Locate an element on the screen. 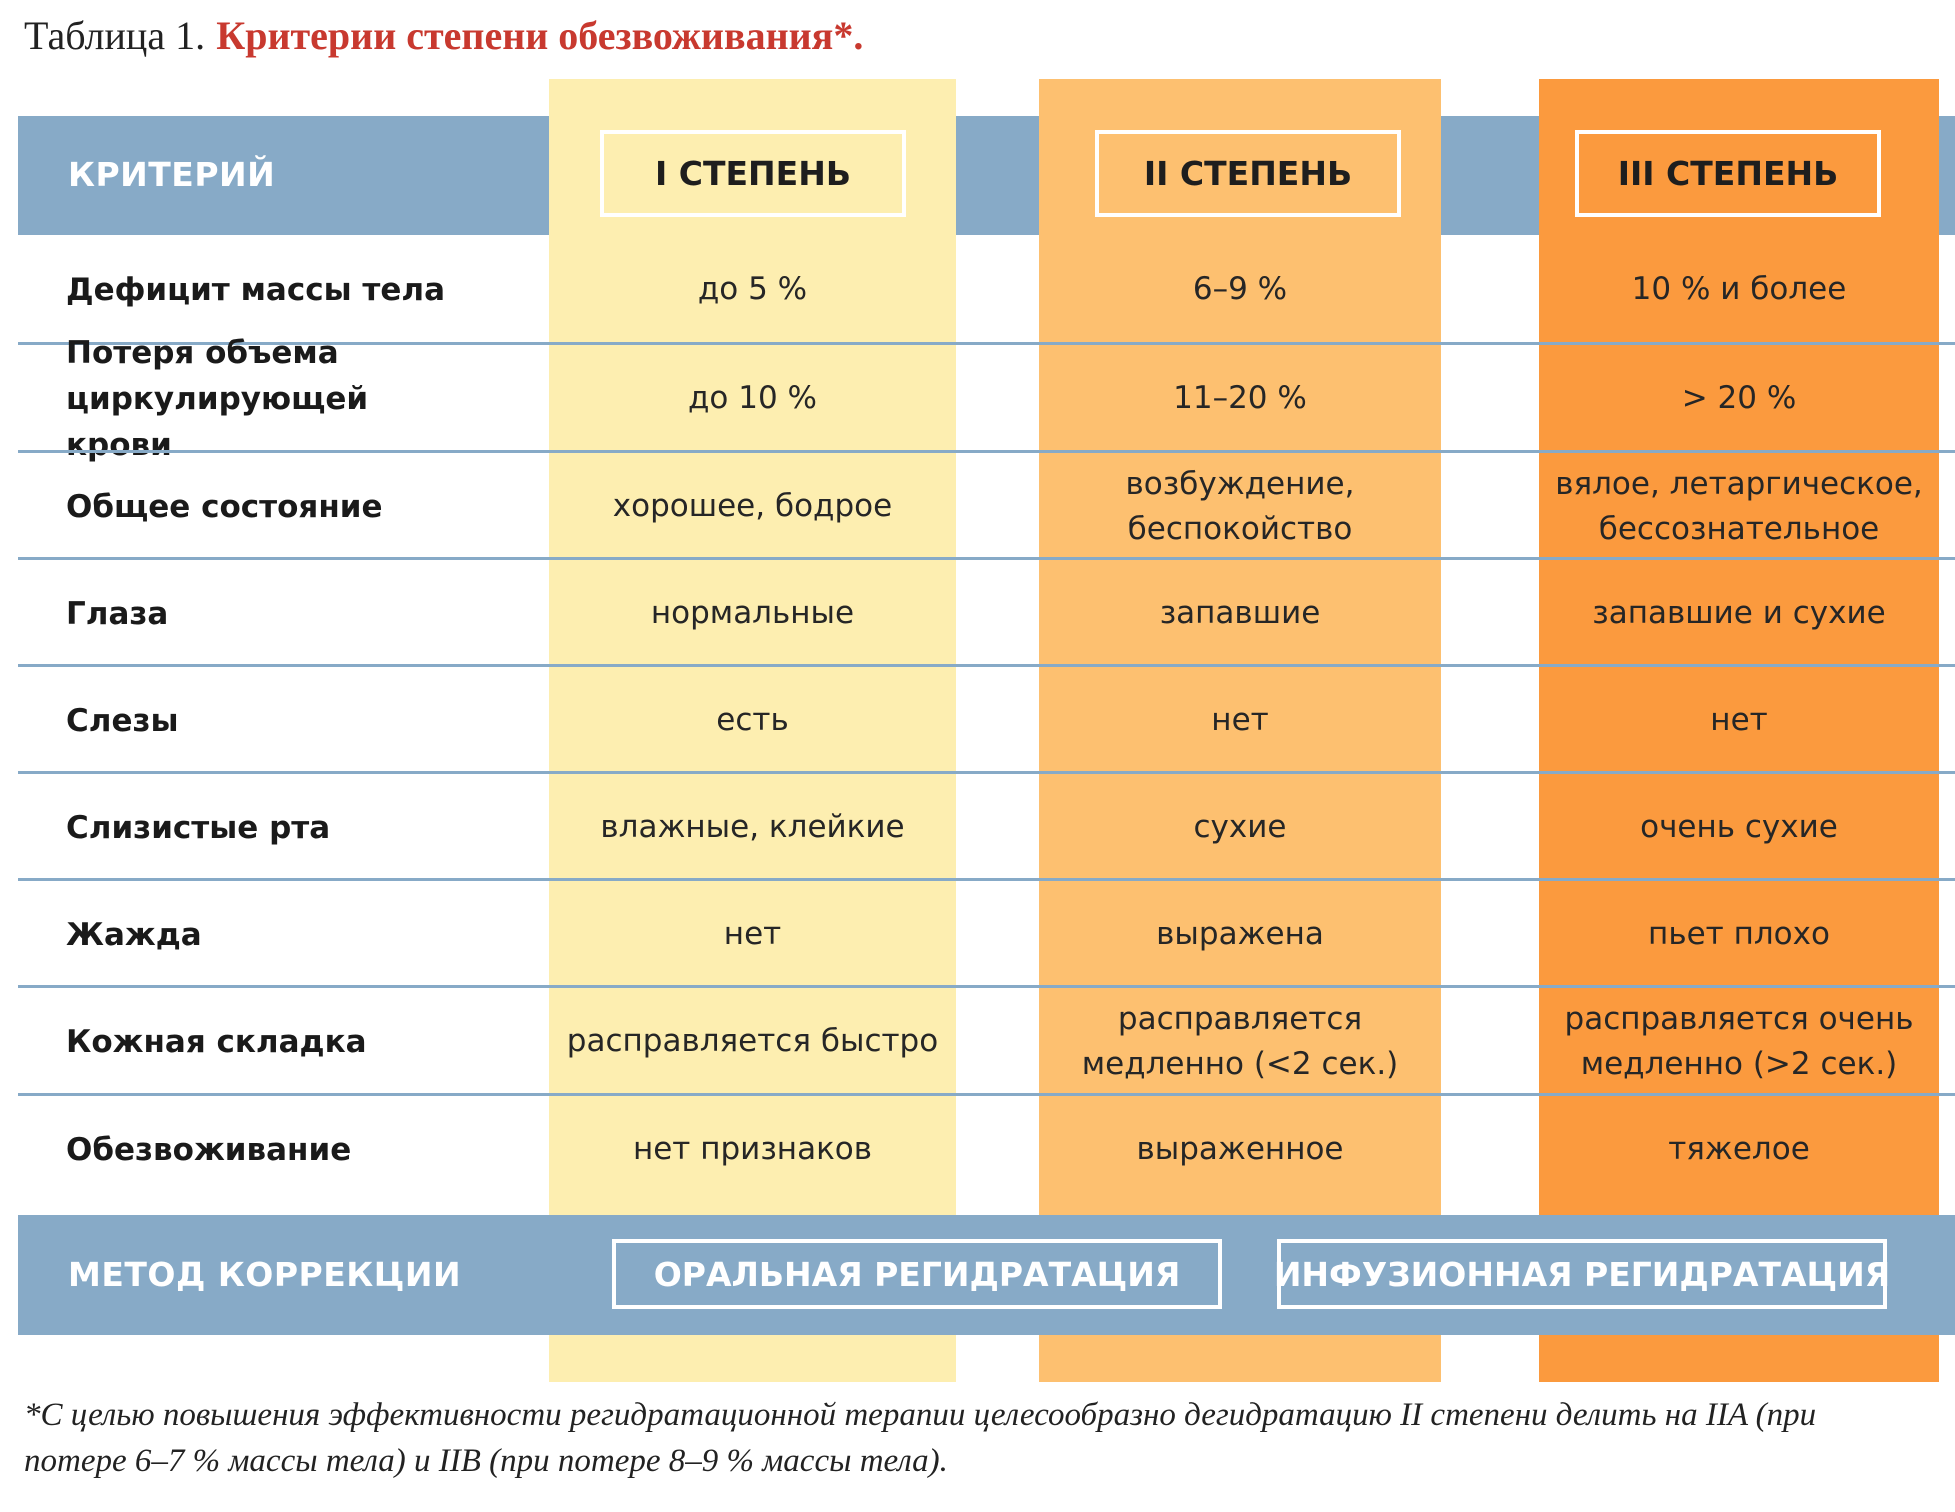 The width and height of the screenshot is (1955, 1512). criterion-label: Общее состояние is located at coordinates (224, 506).